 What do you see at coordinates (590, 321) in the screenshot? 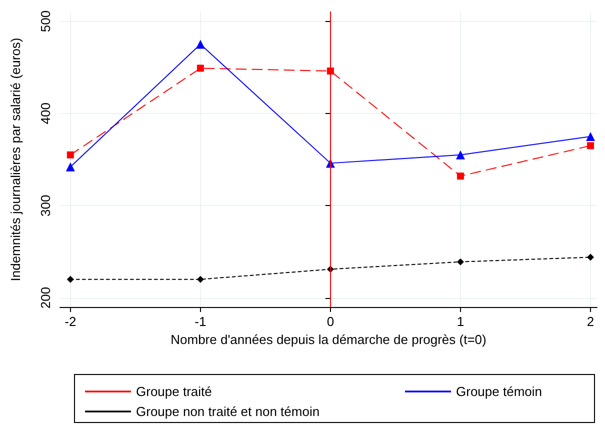
I see `x-tick-label: 2` at bounding box center [590, 321].